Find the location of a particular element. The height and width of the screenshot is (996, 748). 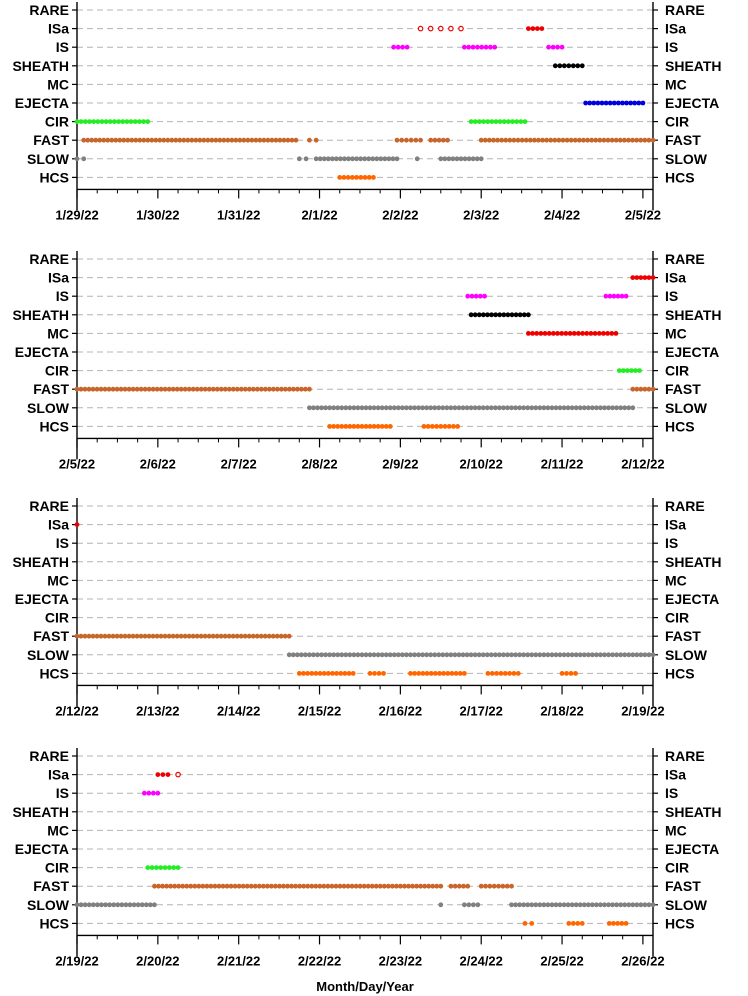

y-tick-label-left: SHEATH is located at coordinates (40, 66).